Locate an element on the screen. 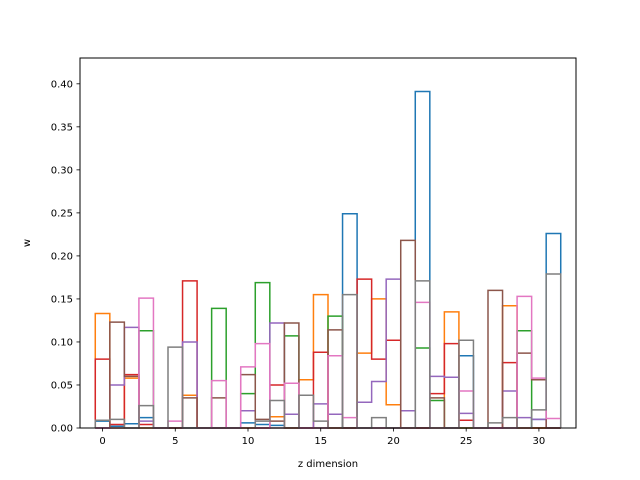  y-tick-label: 0.30 is located at coordinates (62, 170).